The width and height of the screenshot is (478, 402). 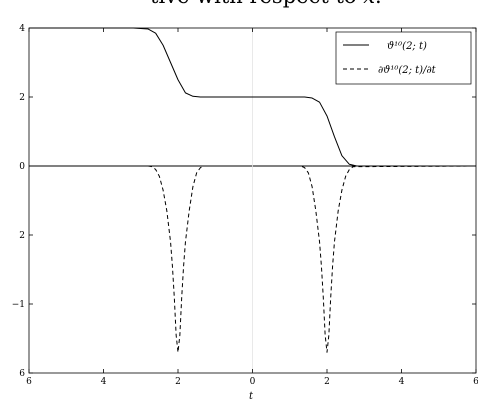 I want to click on caption-suffix: ., so click(x=378, y=4).